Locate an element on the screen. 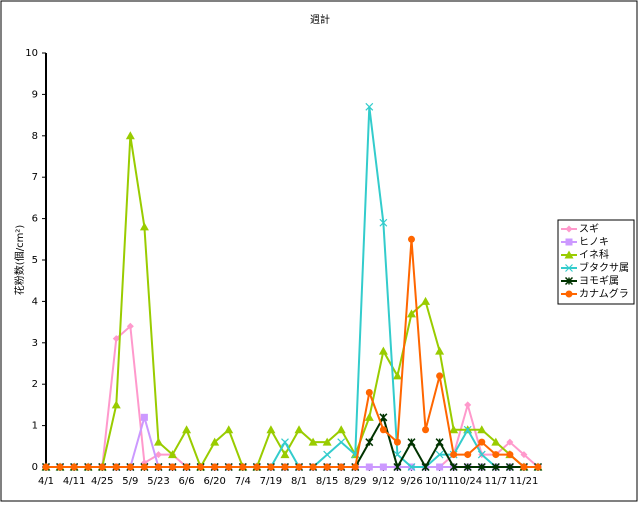  y-tick-label: 4 is located at coordinates (35, 301).